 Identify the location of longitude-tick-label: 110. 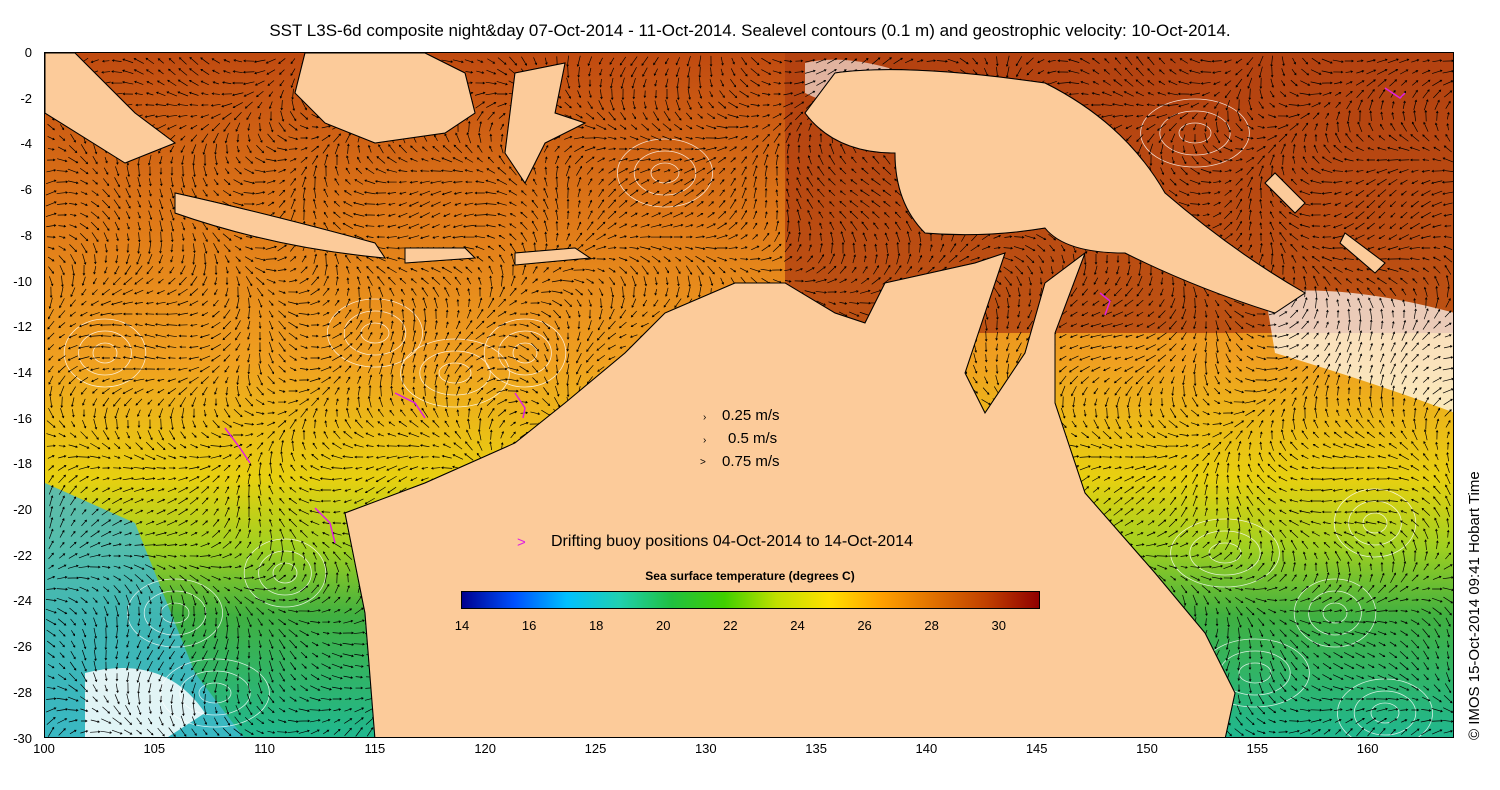
(264, 748).